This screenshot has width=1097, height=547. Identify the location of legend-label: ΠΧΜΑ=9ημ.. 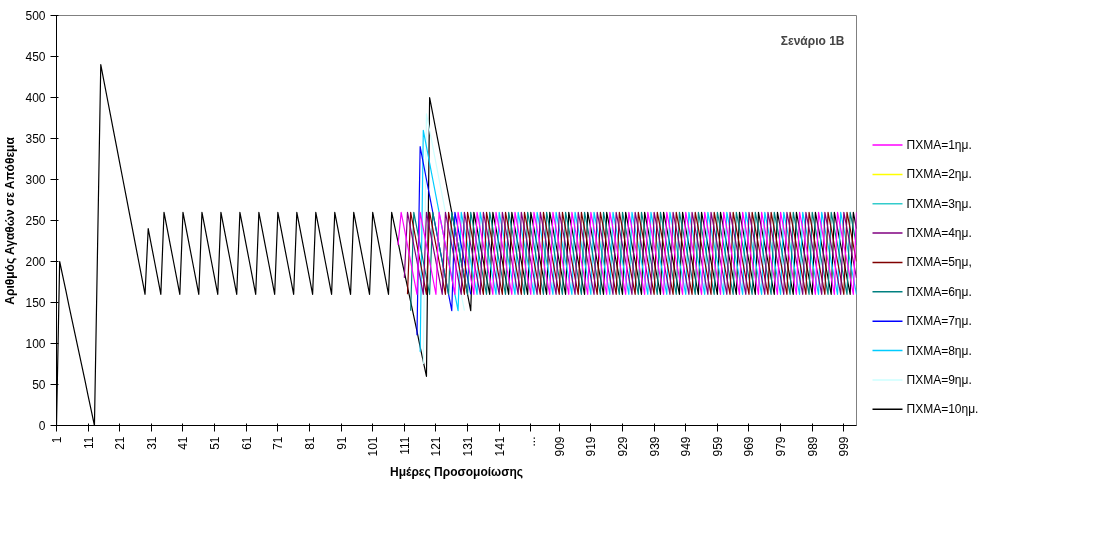
(939, 379).